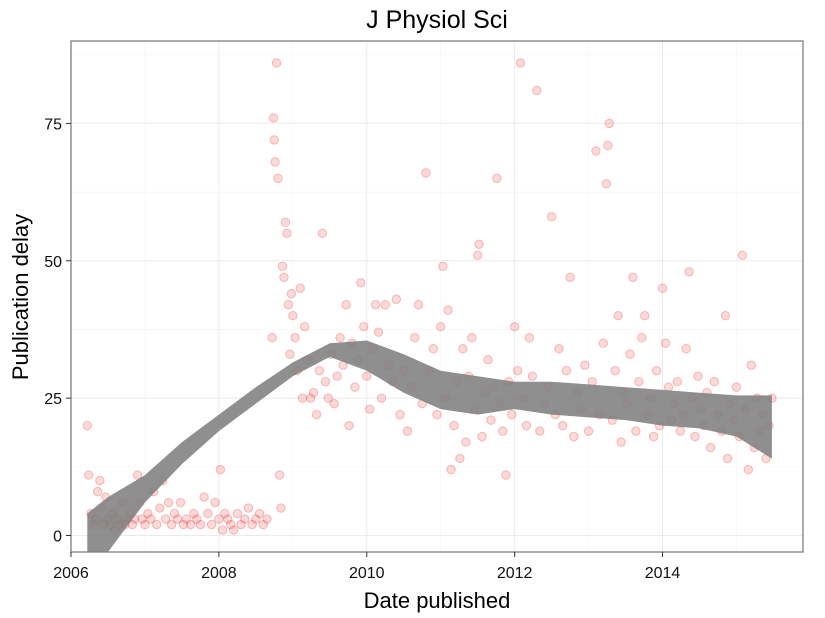 The height and width of the screenshot is (618, 825). What do you see at coordinates (53, 399) in the screenshot?
I see `y-tick-label: 25` at bounding box center [53, 399].